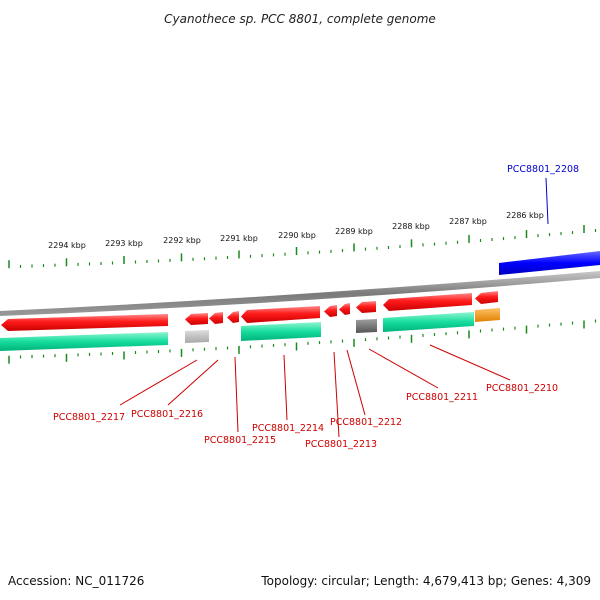 The width and height of the screenshot is (600, 600). Describe the element at coordinates (167, 414) in the screenshot. I see `gene-label-2216: PCC8801_2216` at that location.